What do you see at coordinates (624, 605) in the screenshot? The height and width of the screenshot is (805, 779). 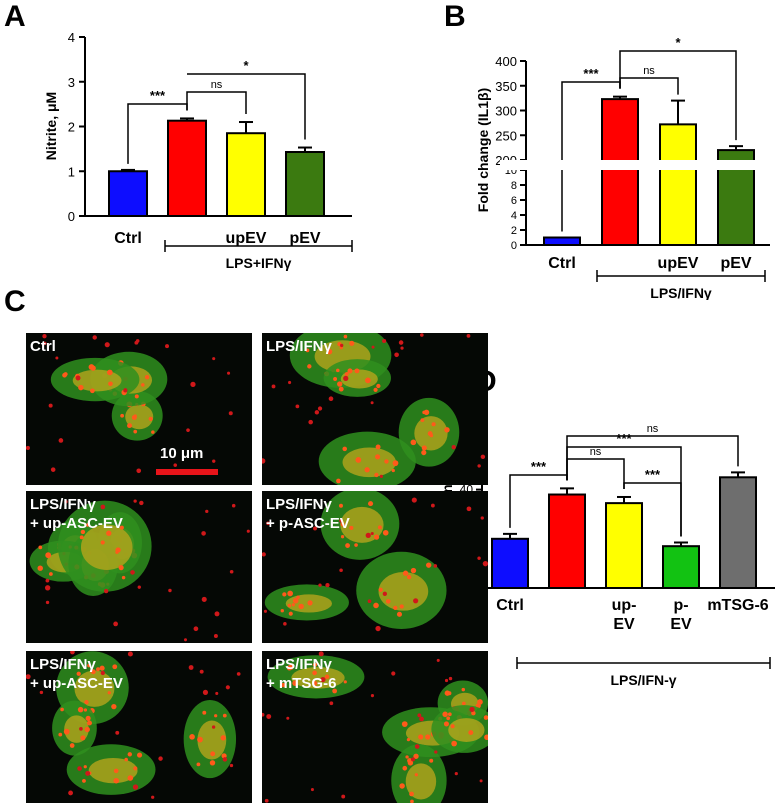 I see `x-tick-label: up-` at bounding box center [624, 605].